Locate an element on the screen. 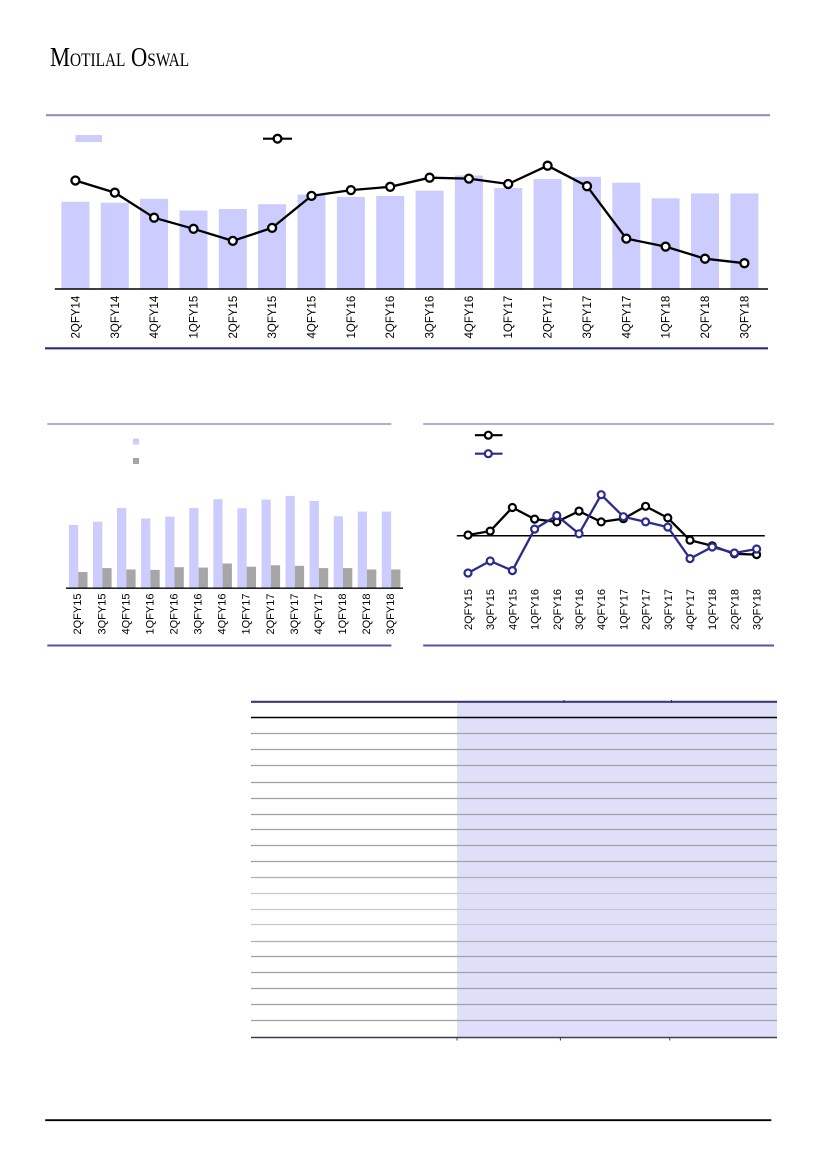 This screenshot has width=827, height=1169. svg-text: 1QFY15 is located at coordinates (195, 317).